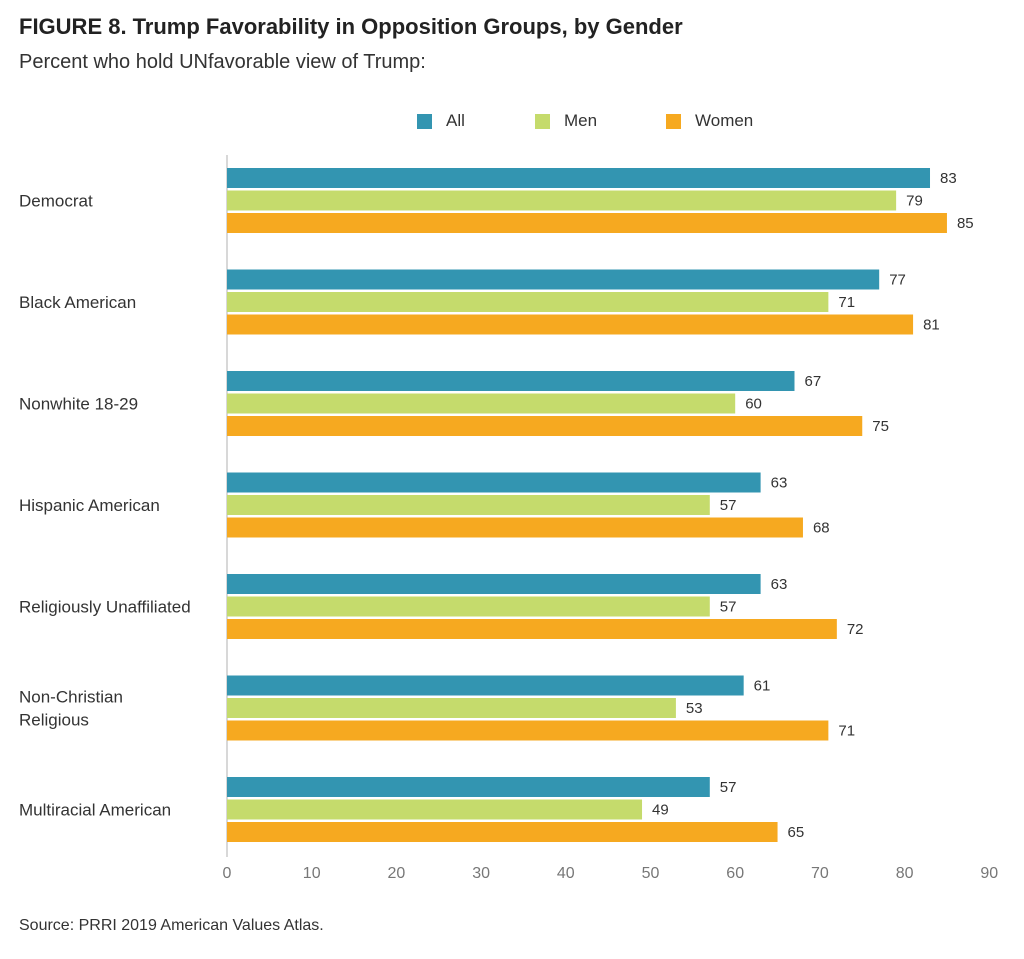 The height and width of the screenshot is (959, 1024). What do you see at coordinates (914, 201) in the screenshot?
I see `data-label-men: 79` at bounding box center [914, 201].